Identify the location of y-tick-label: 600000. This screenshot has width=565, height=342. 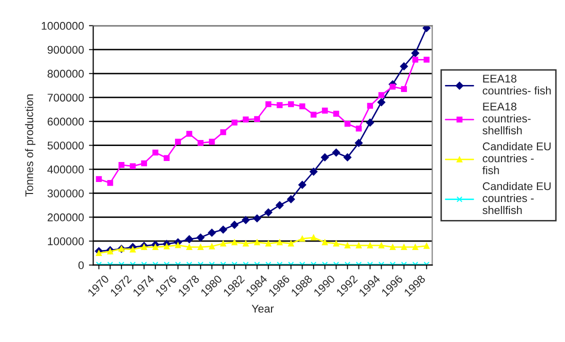
(66, 122).